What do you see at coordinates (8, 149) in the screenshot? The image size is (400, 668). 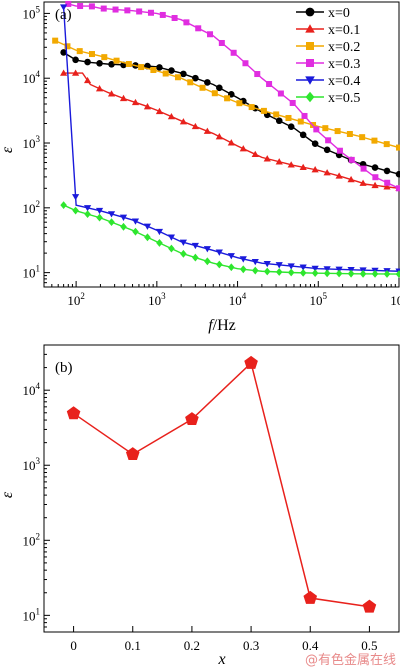 I see `panel-a-ylabel: ε` at bounding box center [8, 149].